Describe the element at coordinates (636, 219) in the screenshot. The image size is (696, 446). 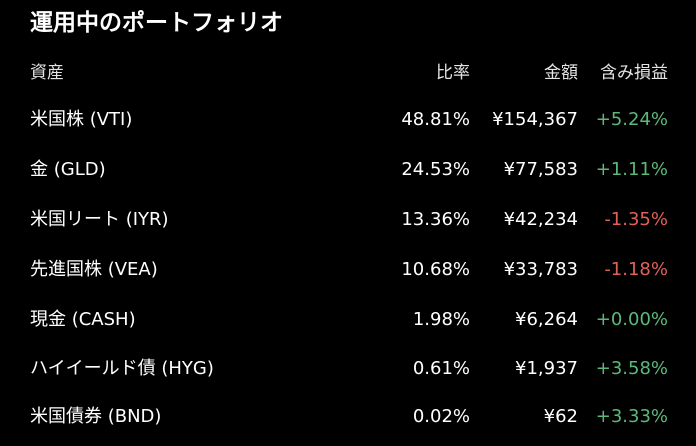
I see `asset-unrealized-pl: -1.35%` at that location.